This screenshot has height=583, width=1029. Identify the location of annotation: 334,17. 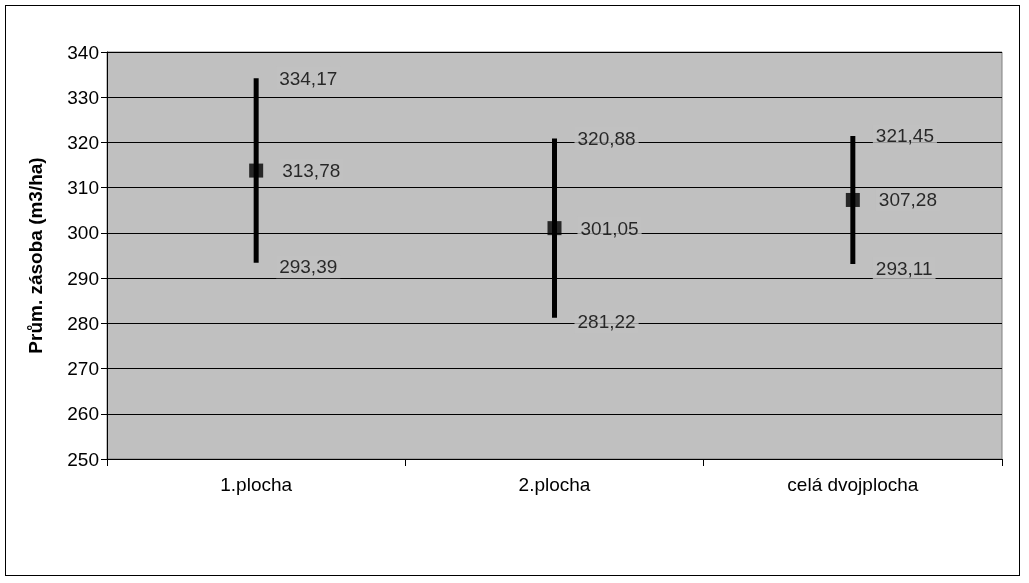
(308, 78).